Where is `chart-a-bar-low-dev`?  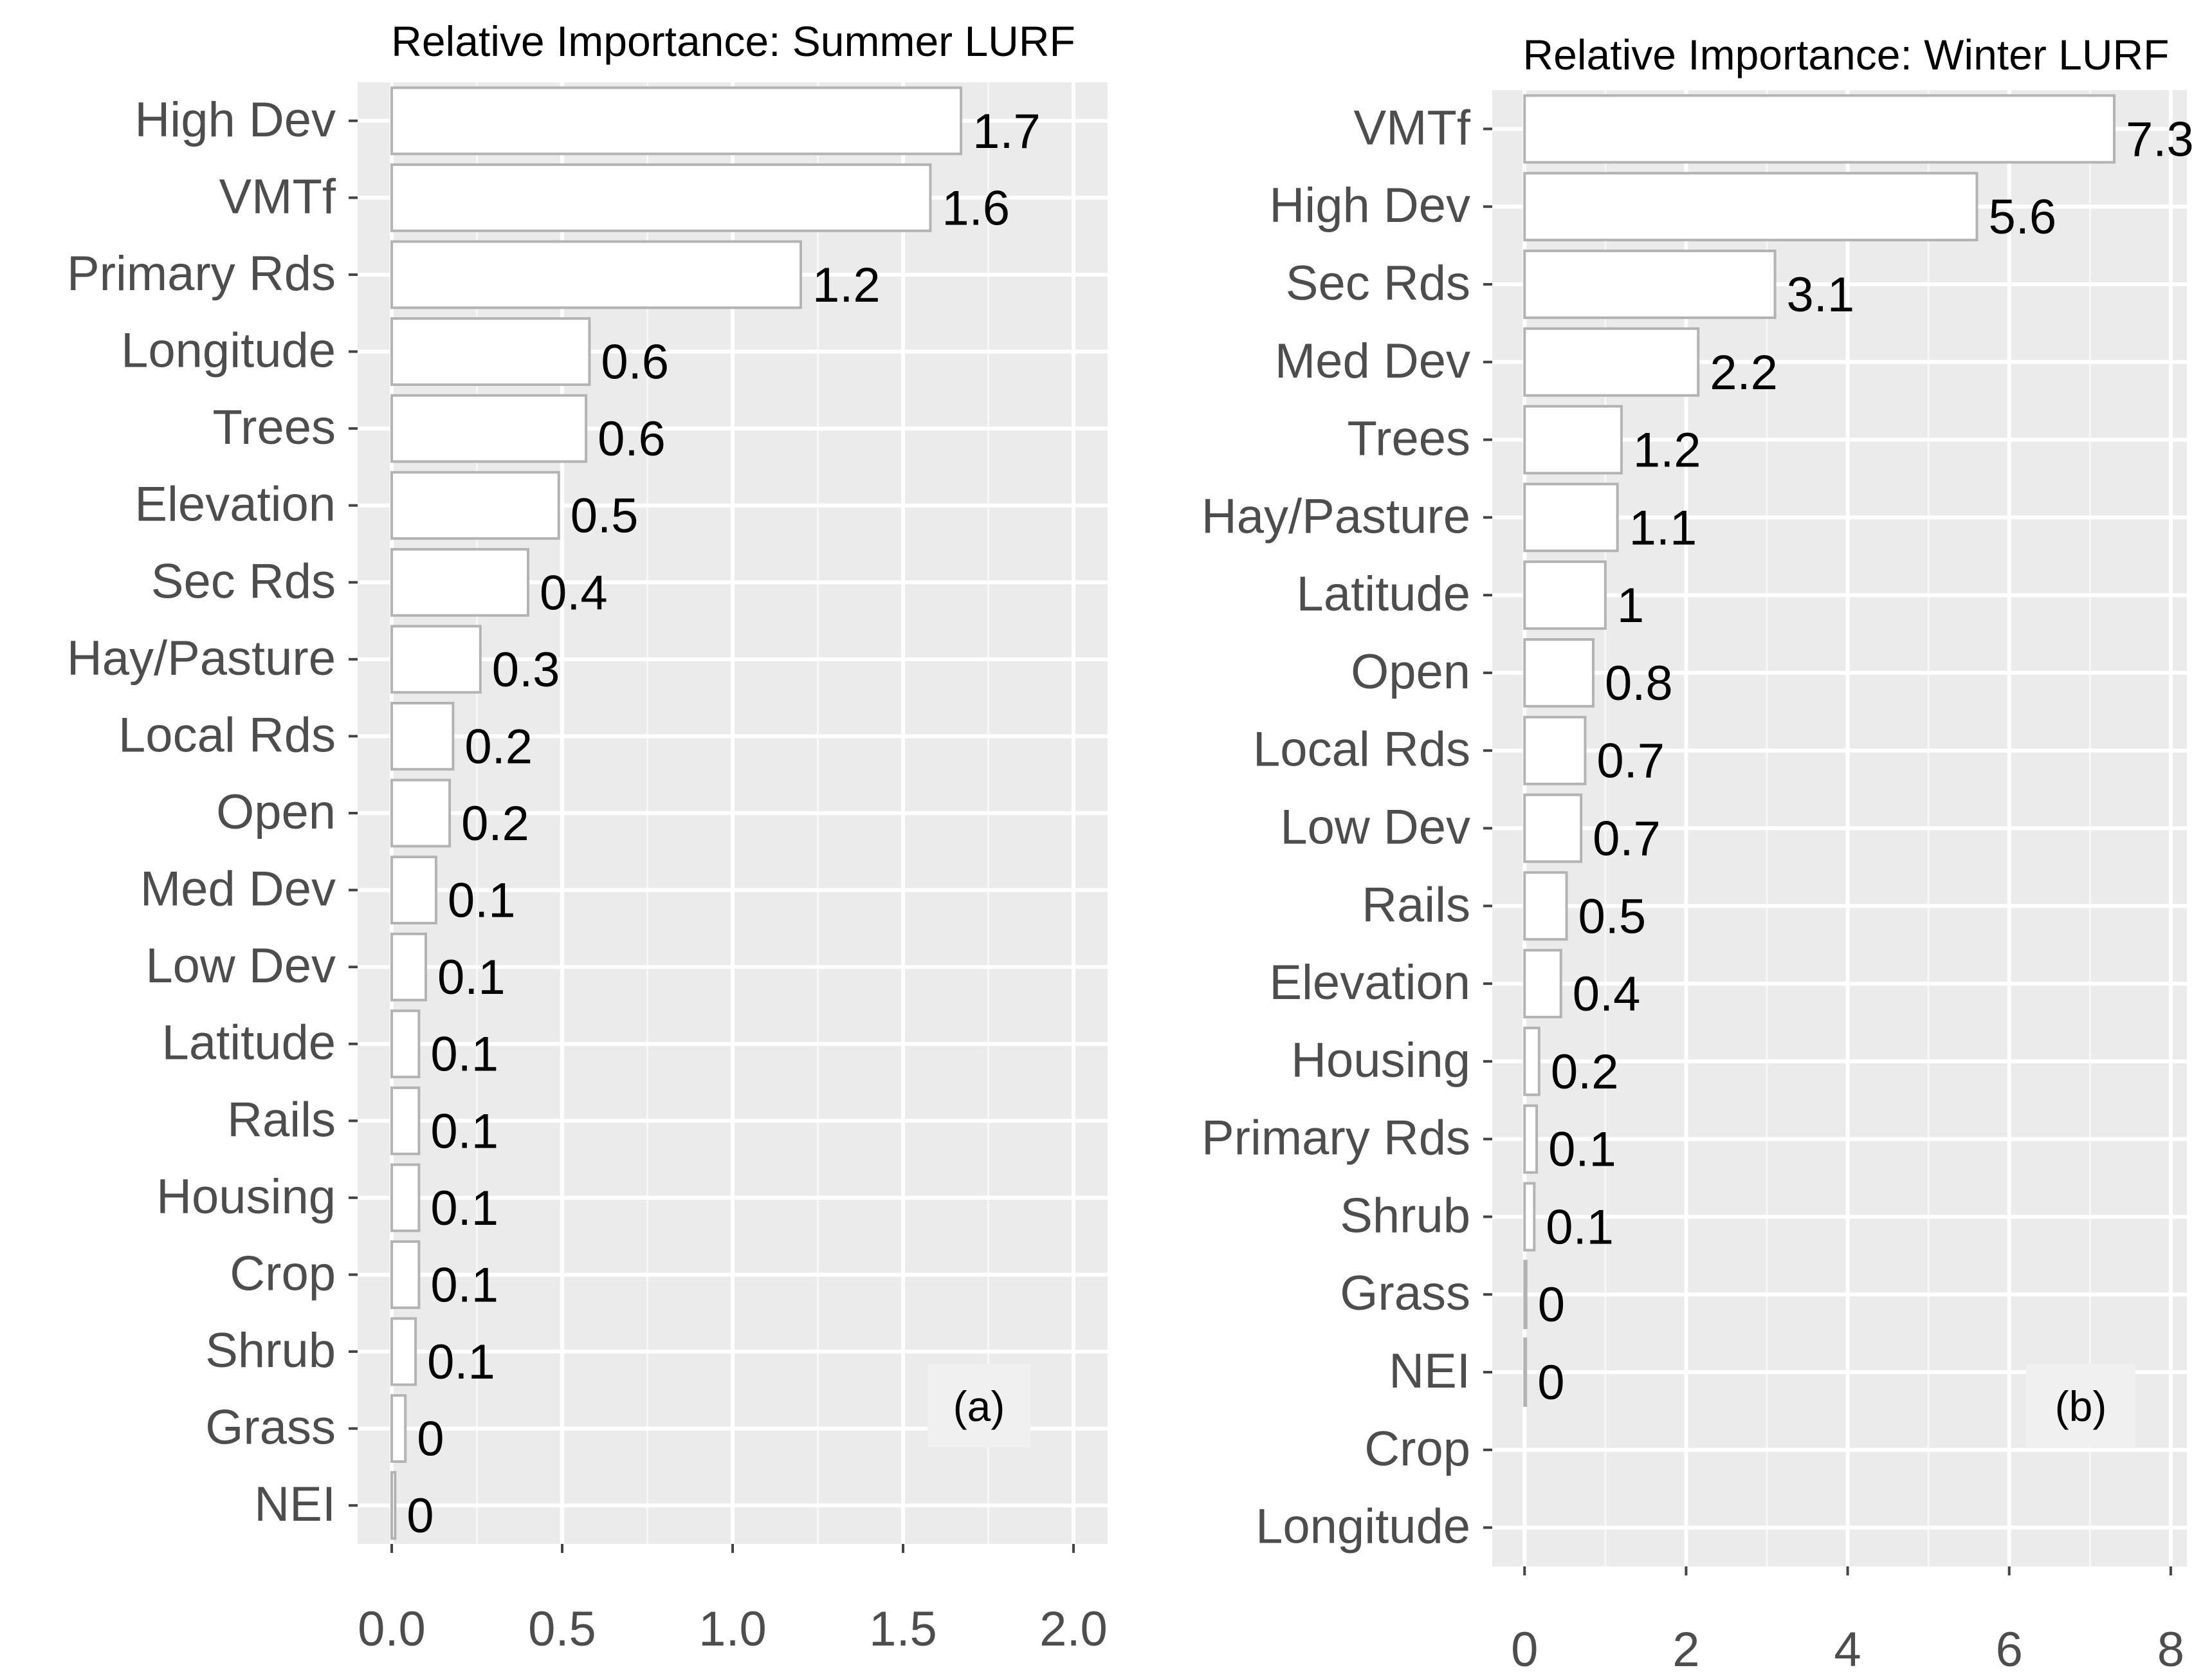 chart-a-bar-low-dev is located at coordinates (408, 967).